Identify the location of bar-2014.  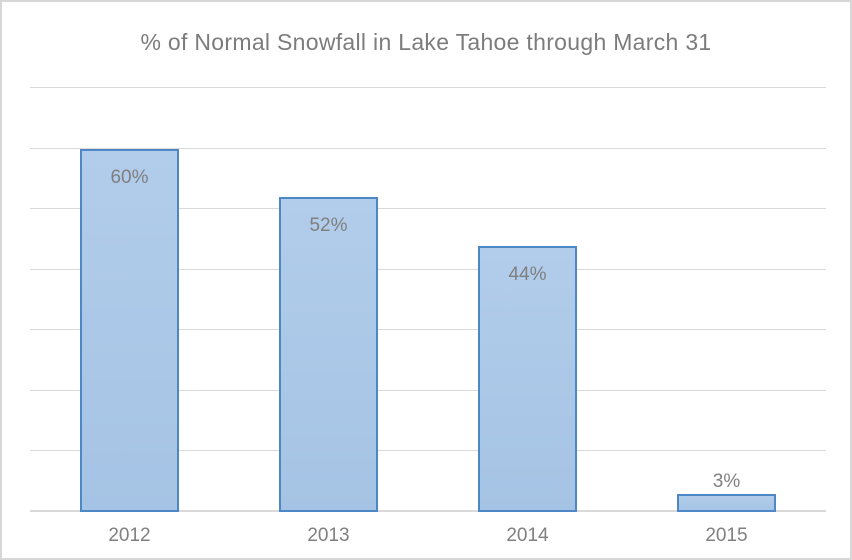
(527, 378).